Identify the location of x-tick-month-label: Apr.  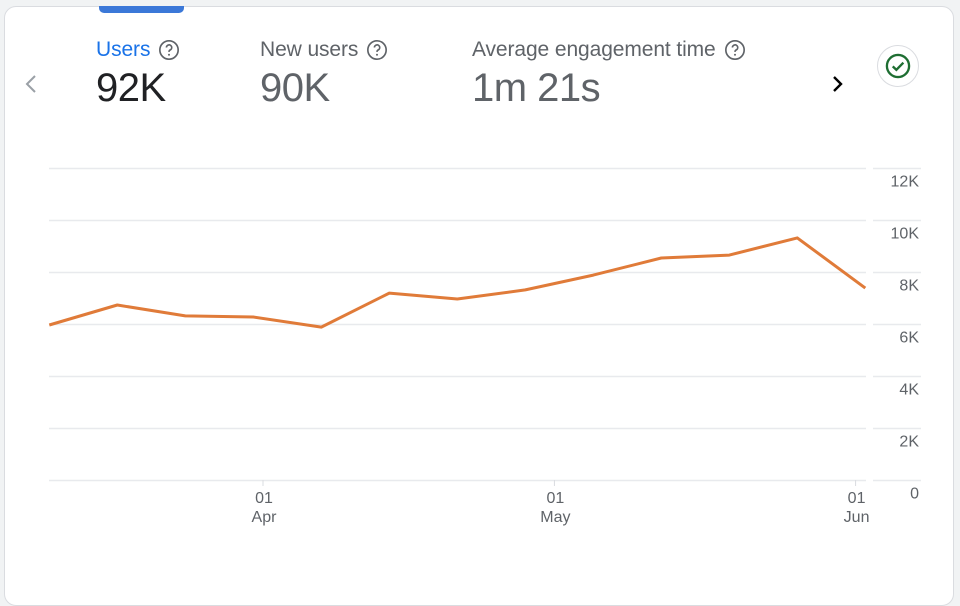
(265, 517).